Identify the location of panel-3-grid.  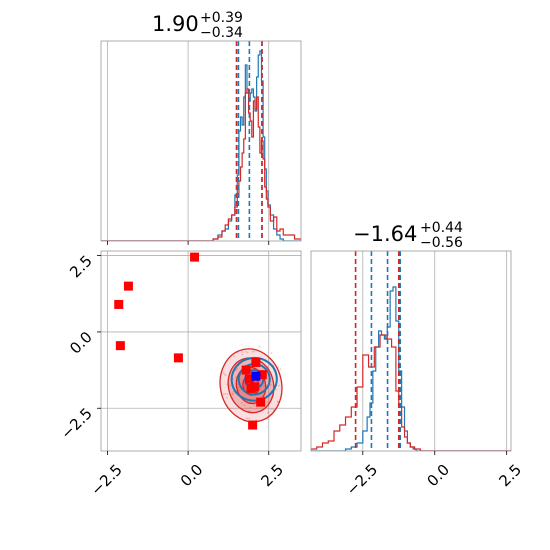
(435, 351).